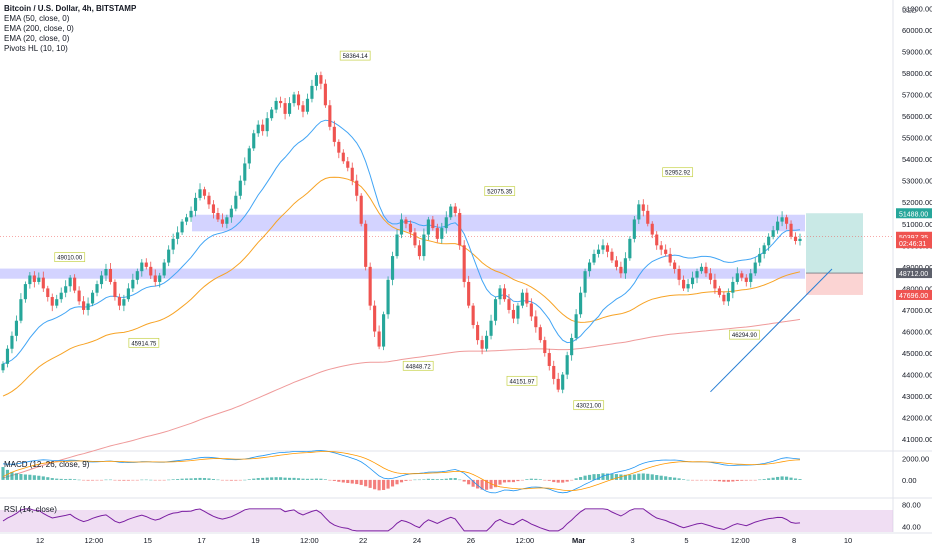  Describe the element at coordinates (47, 464) in the screenshot. I see `macd-title: MACD (12, 26, close, 9)` at that location.